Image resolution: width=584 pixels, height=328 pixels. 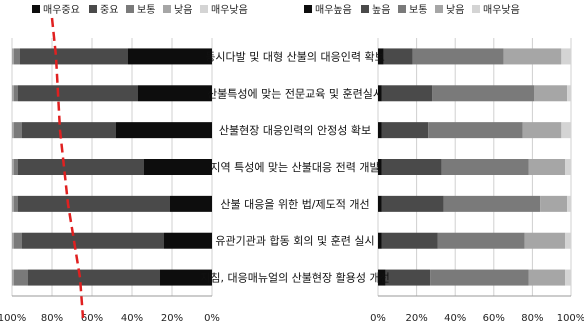 I want to click on importance-x-tick-label: 100%, so click(x=13, y=318).